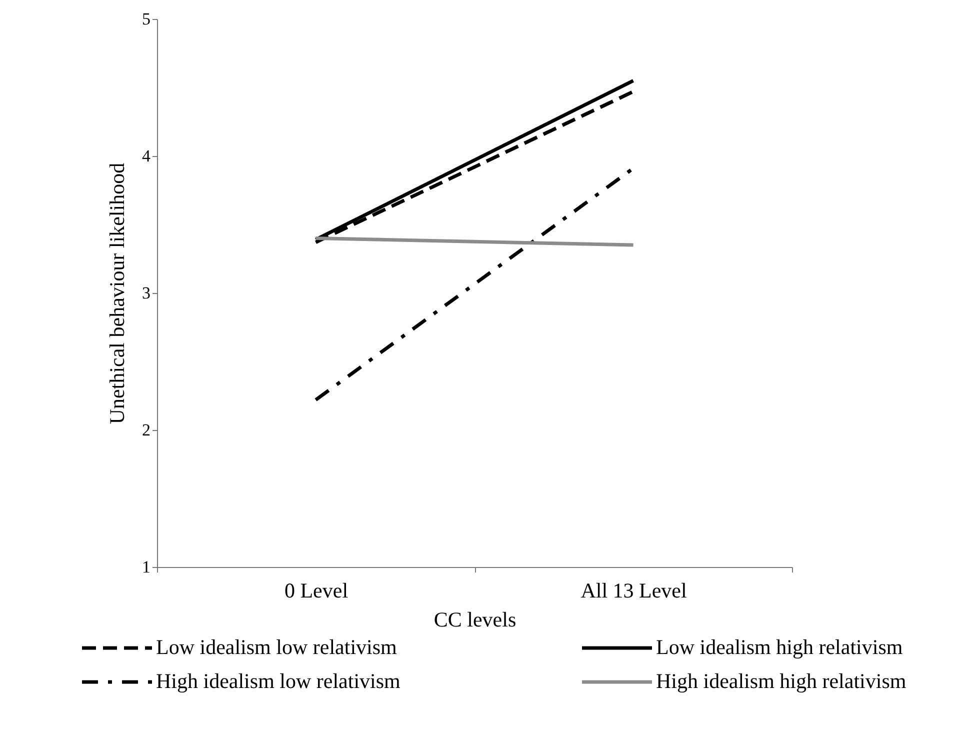 This screenshot has width=976, height=735. What do you see at coordinates (779, 647) in the screenshot?
I see `legend-label: Low idealism high relativism` at bounding box center [779, 647].